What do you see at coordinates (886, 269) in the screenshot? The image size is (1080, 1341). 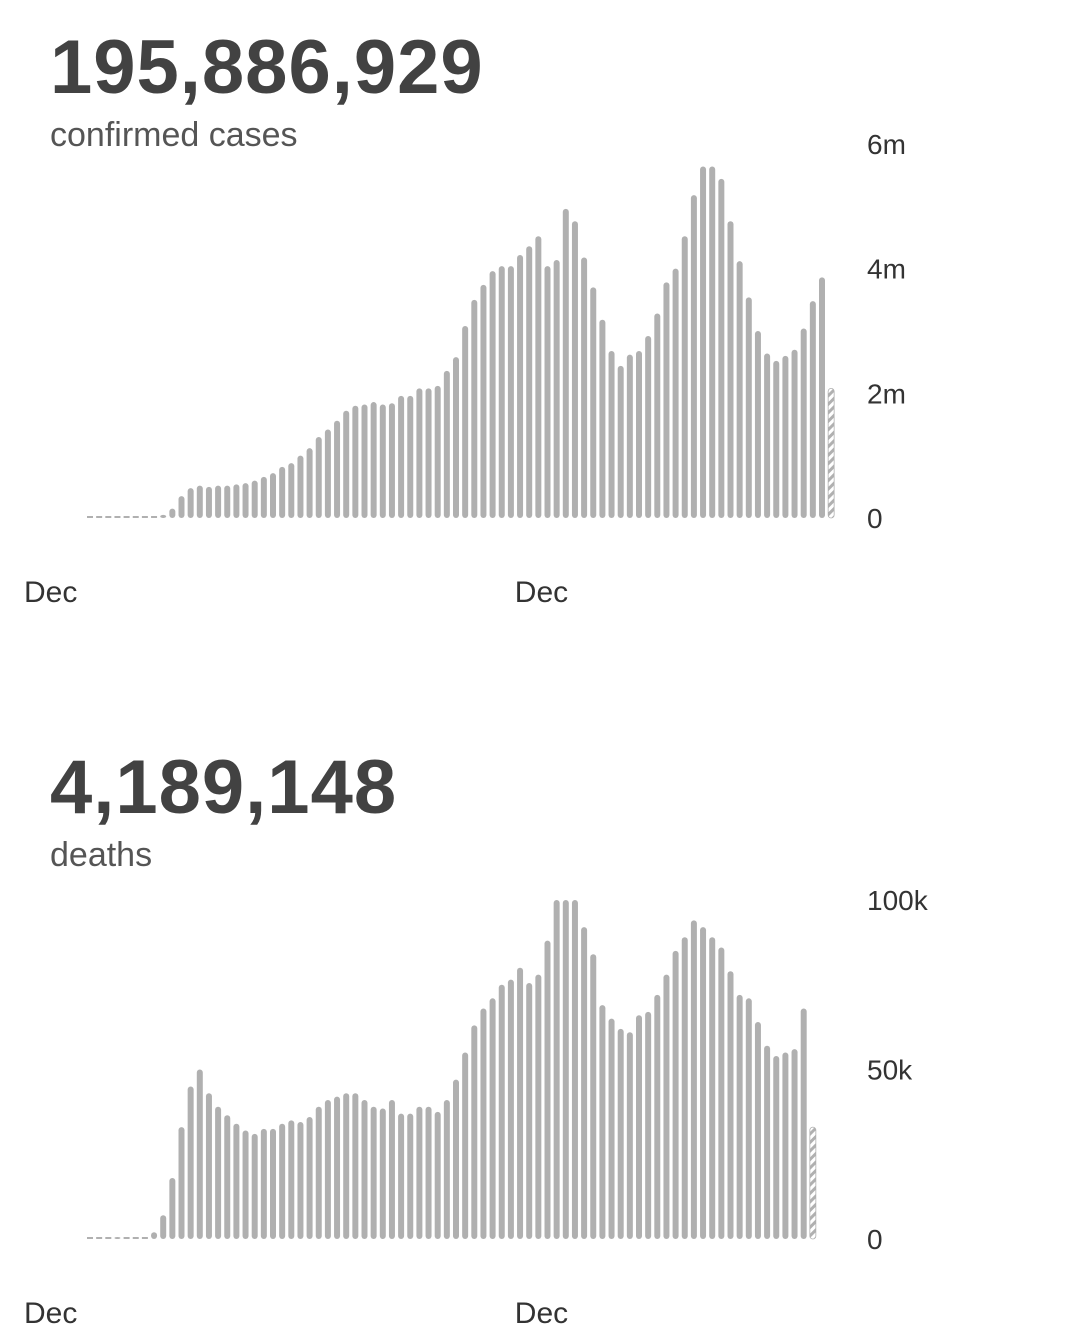 I see `cases-y-tick-label: 4m` at bounding box center [886, 269].